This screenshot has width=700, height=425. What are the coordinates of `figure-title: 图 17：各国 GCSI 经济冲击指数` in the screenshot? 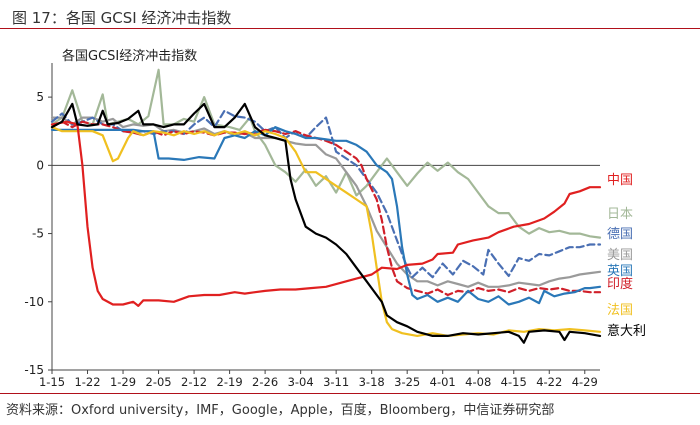 It's located at (122, 18).